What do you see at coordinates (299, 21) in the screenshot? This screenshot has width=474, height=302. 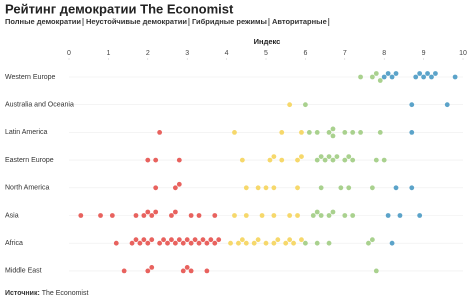 I see `legend-item: Авторитарные` at bounding box center [299, 21].